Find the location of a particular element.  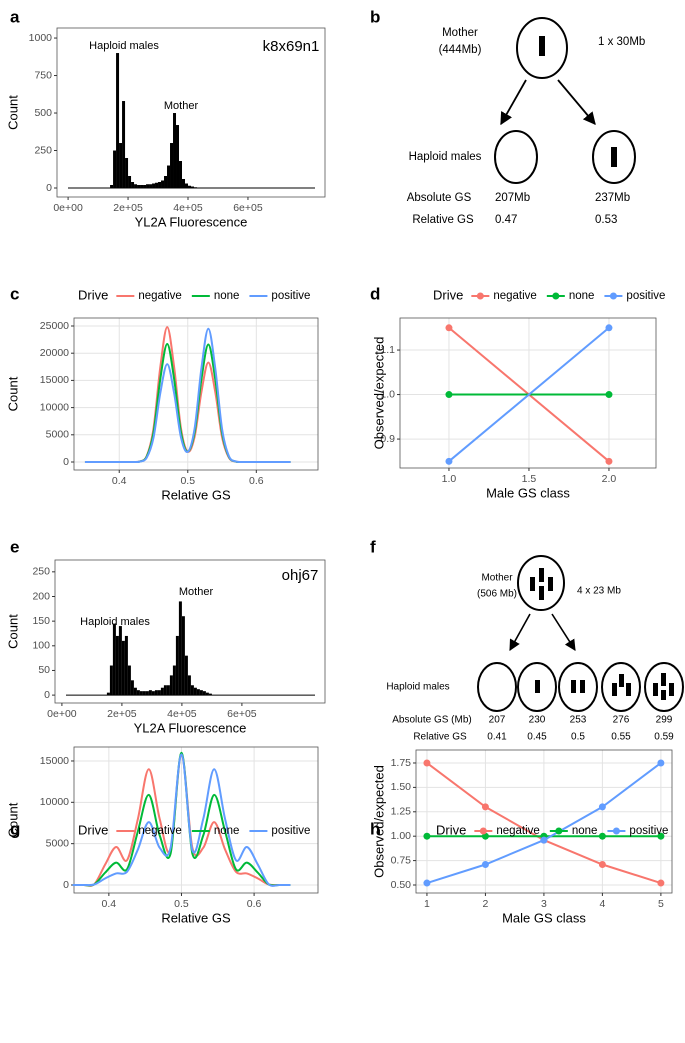

legend-label: negative is located at coordinates (514, 296).